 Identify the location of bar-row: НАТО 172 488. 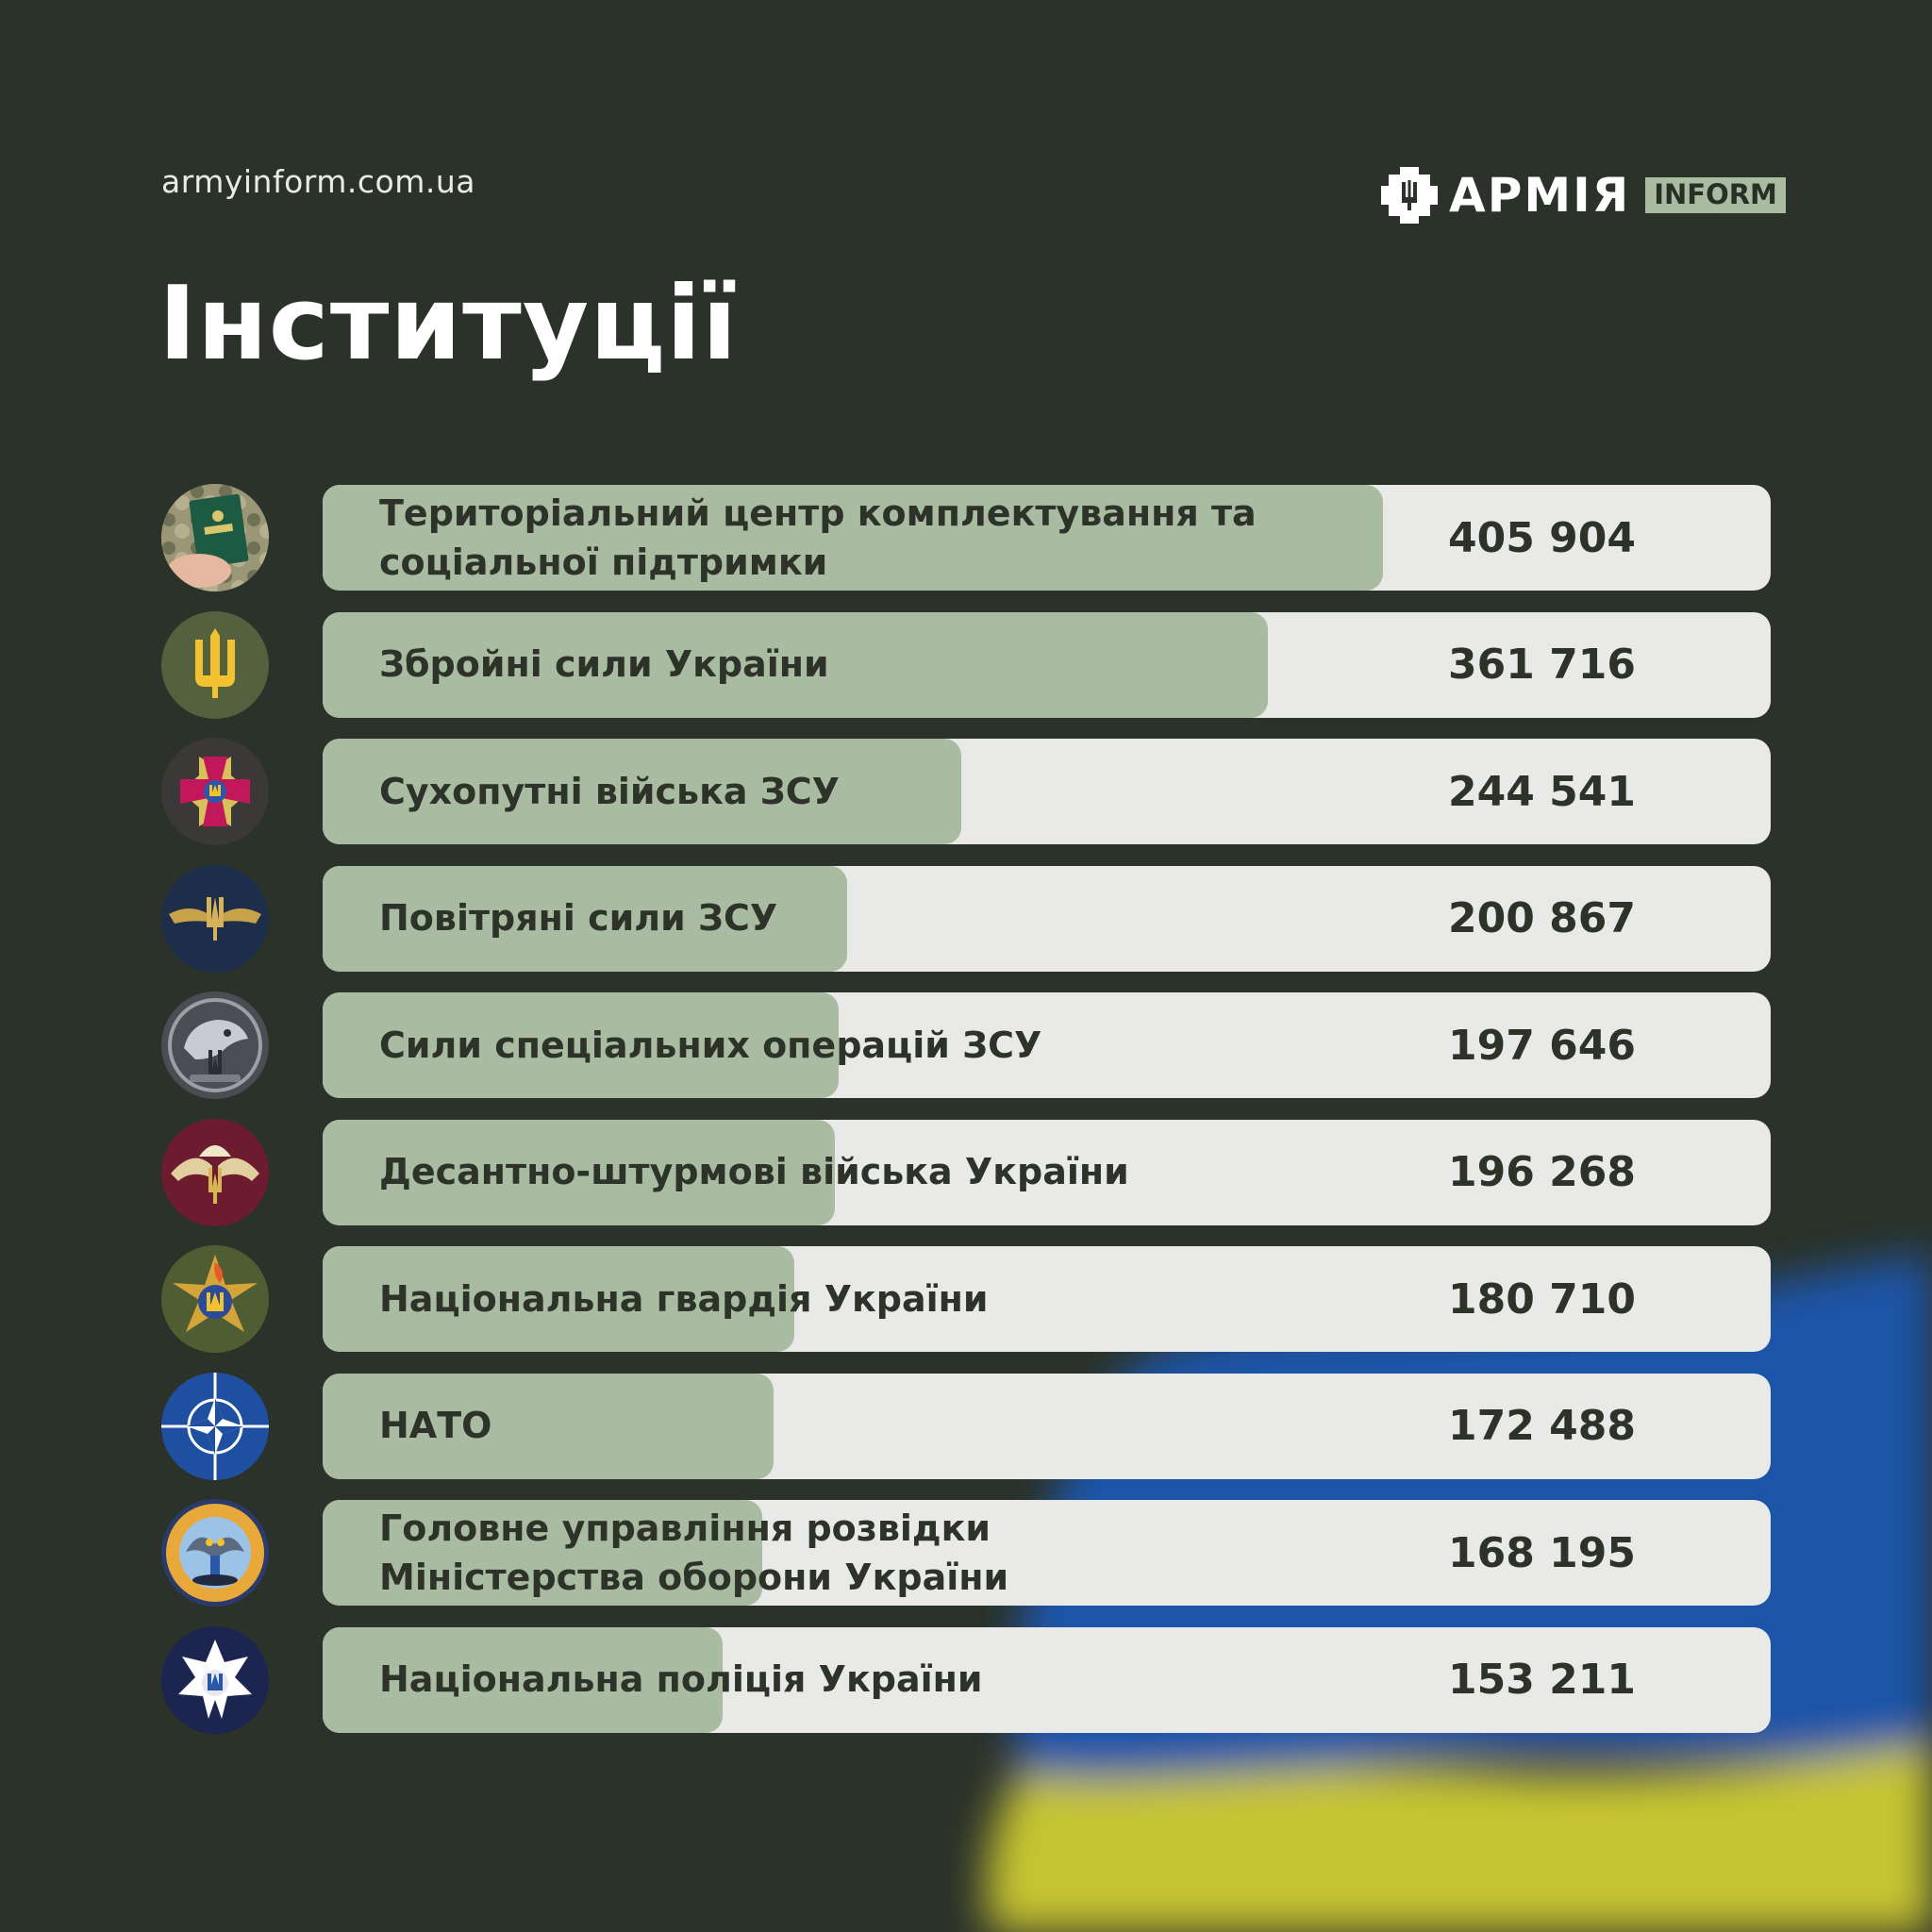
(966, 1426).